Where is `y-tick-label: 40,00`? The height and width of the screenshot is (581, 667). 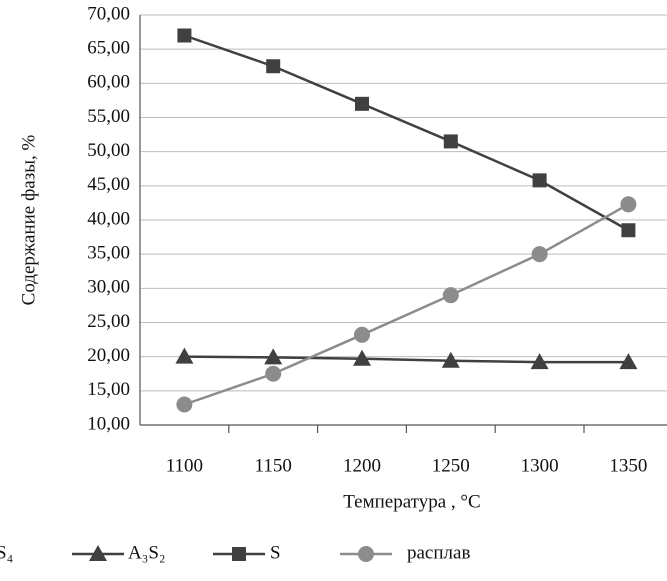
y-tick-label: 40,00 is located at coordinates (108, 218).